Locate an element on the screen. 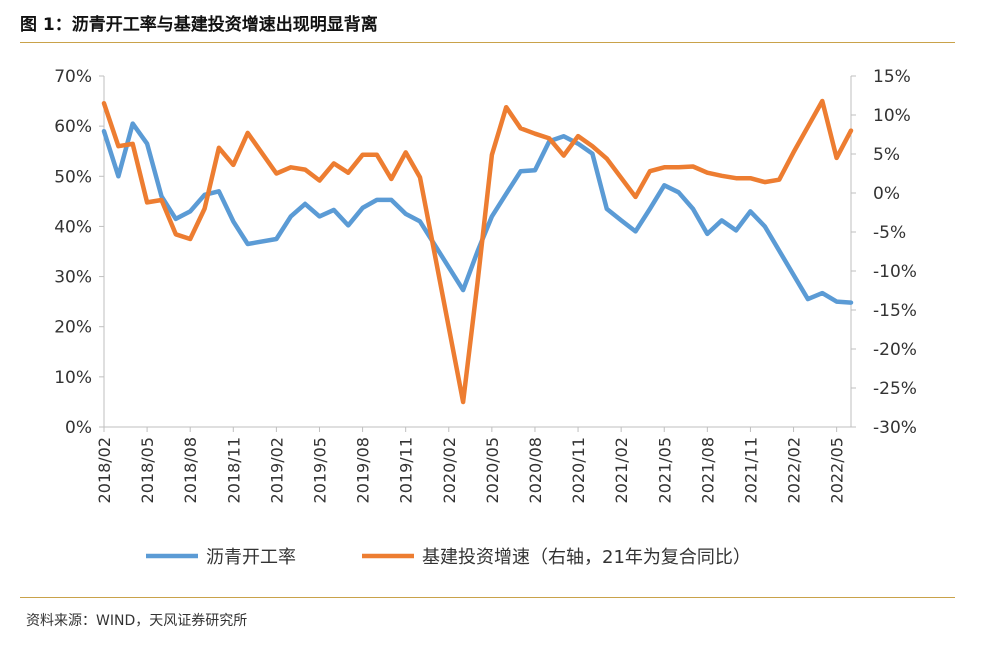  x-tick-label: 2018/02 is located at coordinates (104, 470).